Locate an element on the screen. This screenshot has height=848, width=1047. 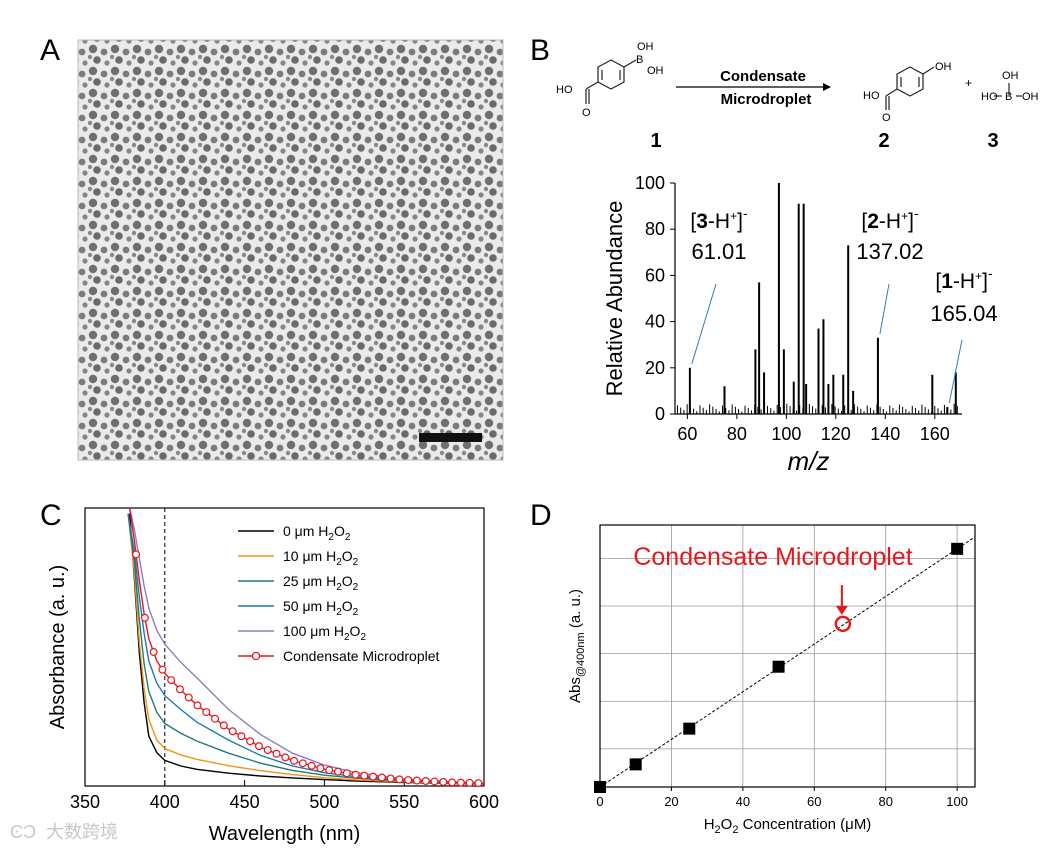
highlight-point is located at coordinates (843, 624).